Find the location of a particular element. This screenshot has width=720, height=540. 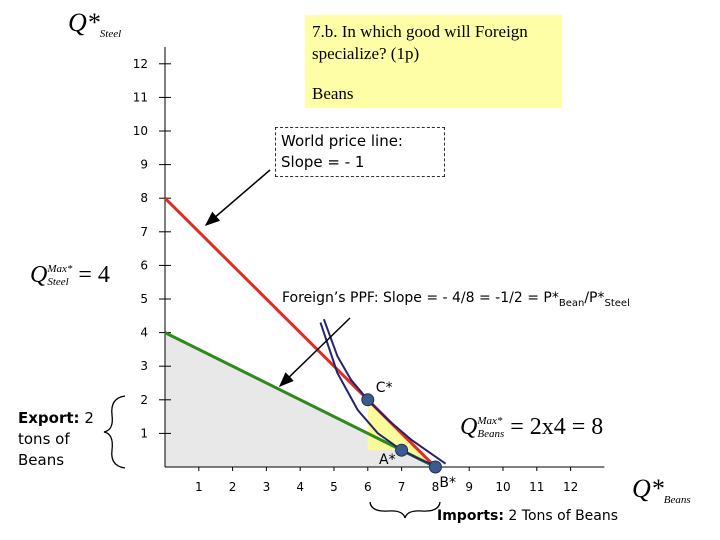

x-tick-label: 9 is located at coordinates (469, 487).